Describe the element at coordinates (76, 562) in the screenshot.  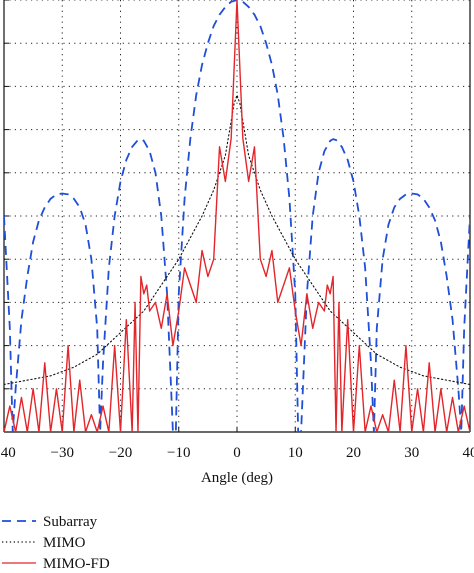
I see `legend-label-mimo-fd: MIMO-FD` at that location.